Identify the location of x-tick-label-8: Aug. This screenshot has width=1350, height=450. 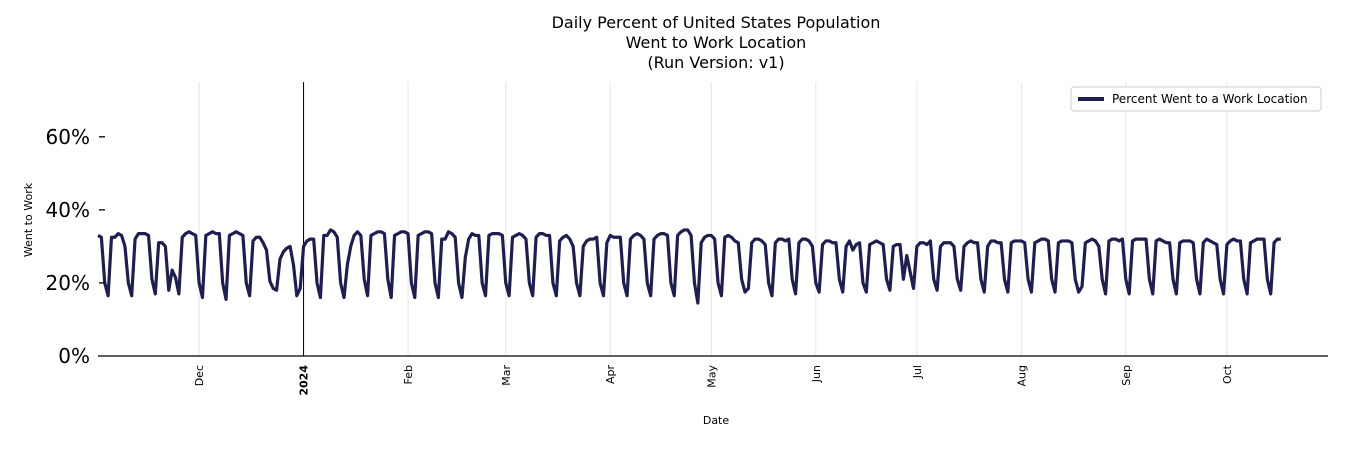
(1021, 375).